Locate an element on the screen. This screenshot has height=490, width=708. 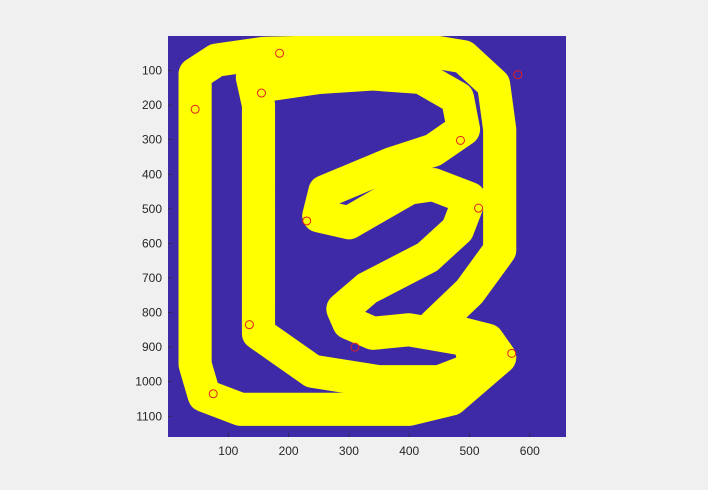
y-tick-labels: 100 200 300 400 500 600 700 800 900 1000 1100 is located at coordinates (148, 244).